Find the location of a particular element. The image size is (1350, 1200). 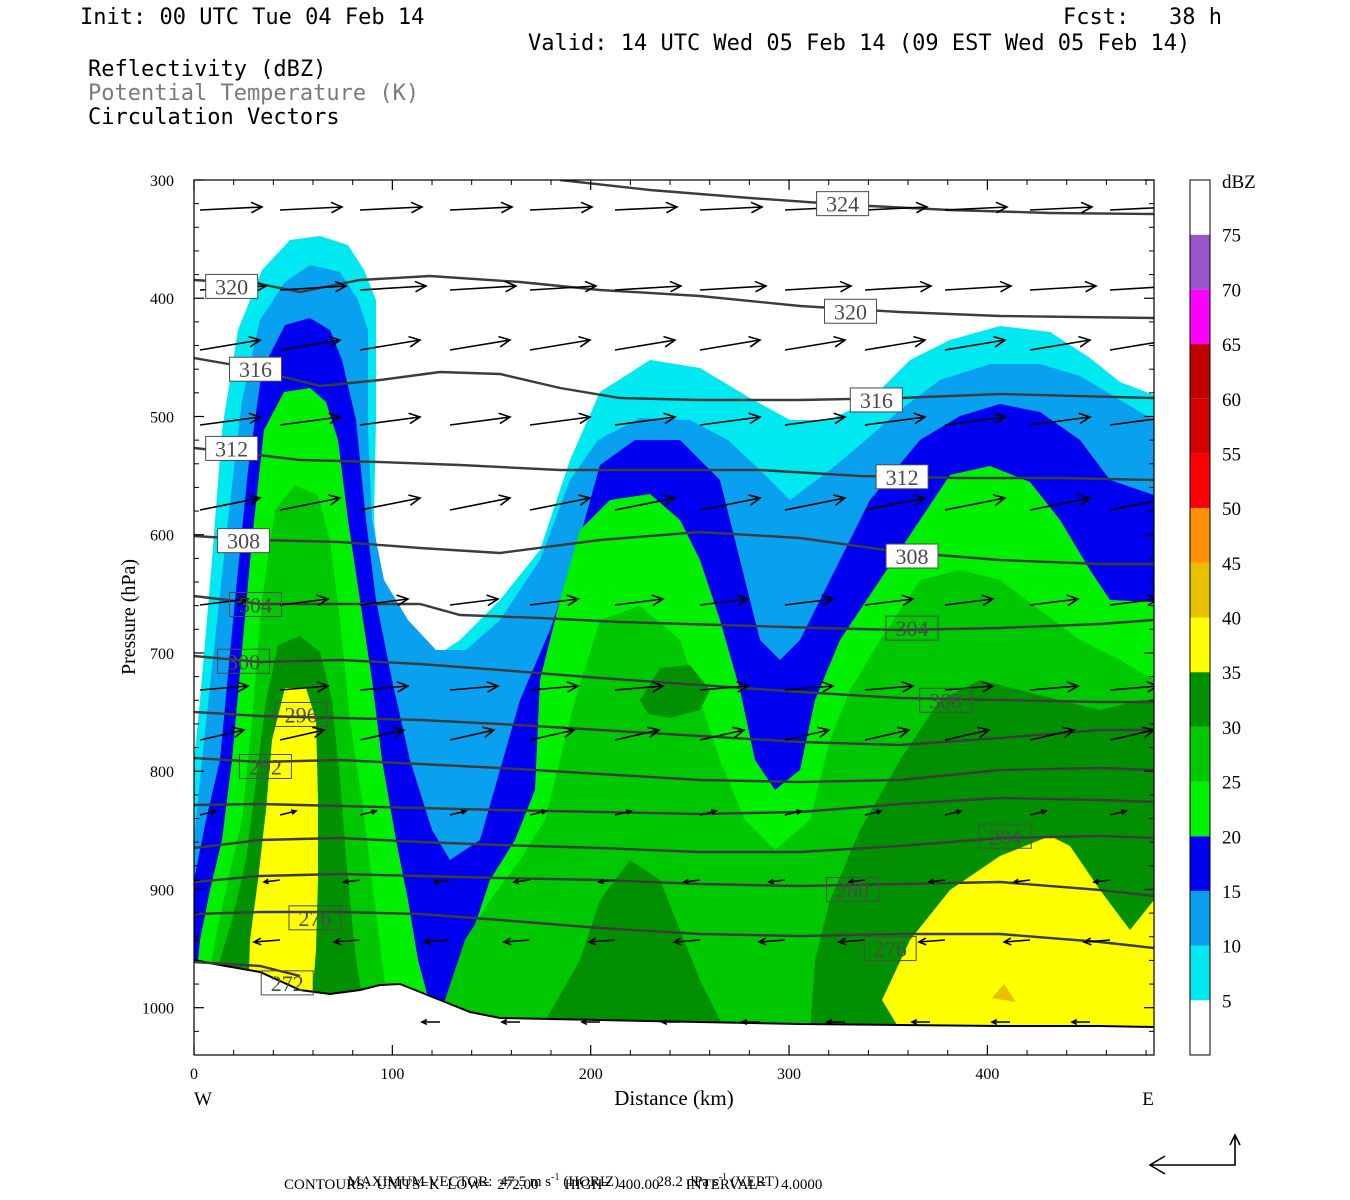

theta-label-text: 320 is located at coordinates (231, 286).